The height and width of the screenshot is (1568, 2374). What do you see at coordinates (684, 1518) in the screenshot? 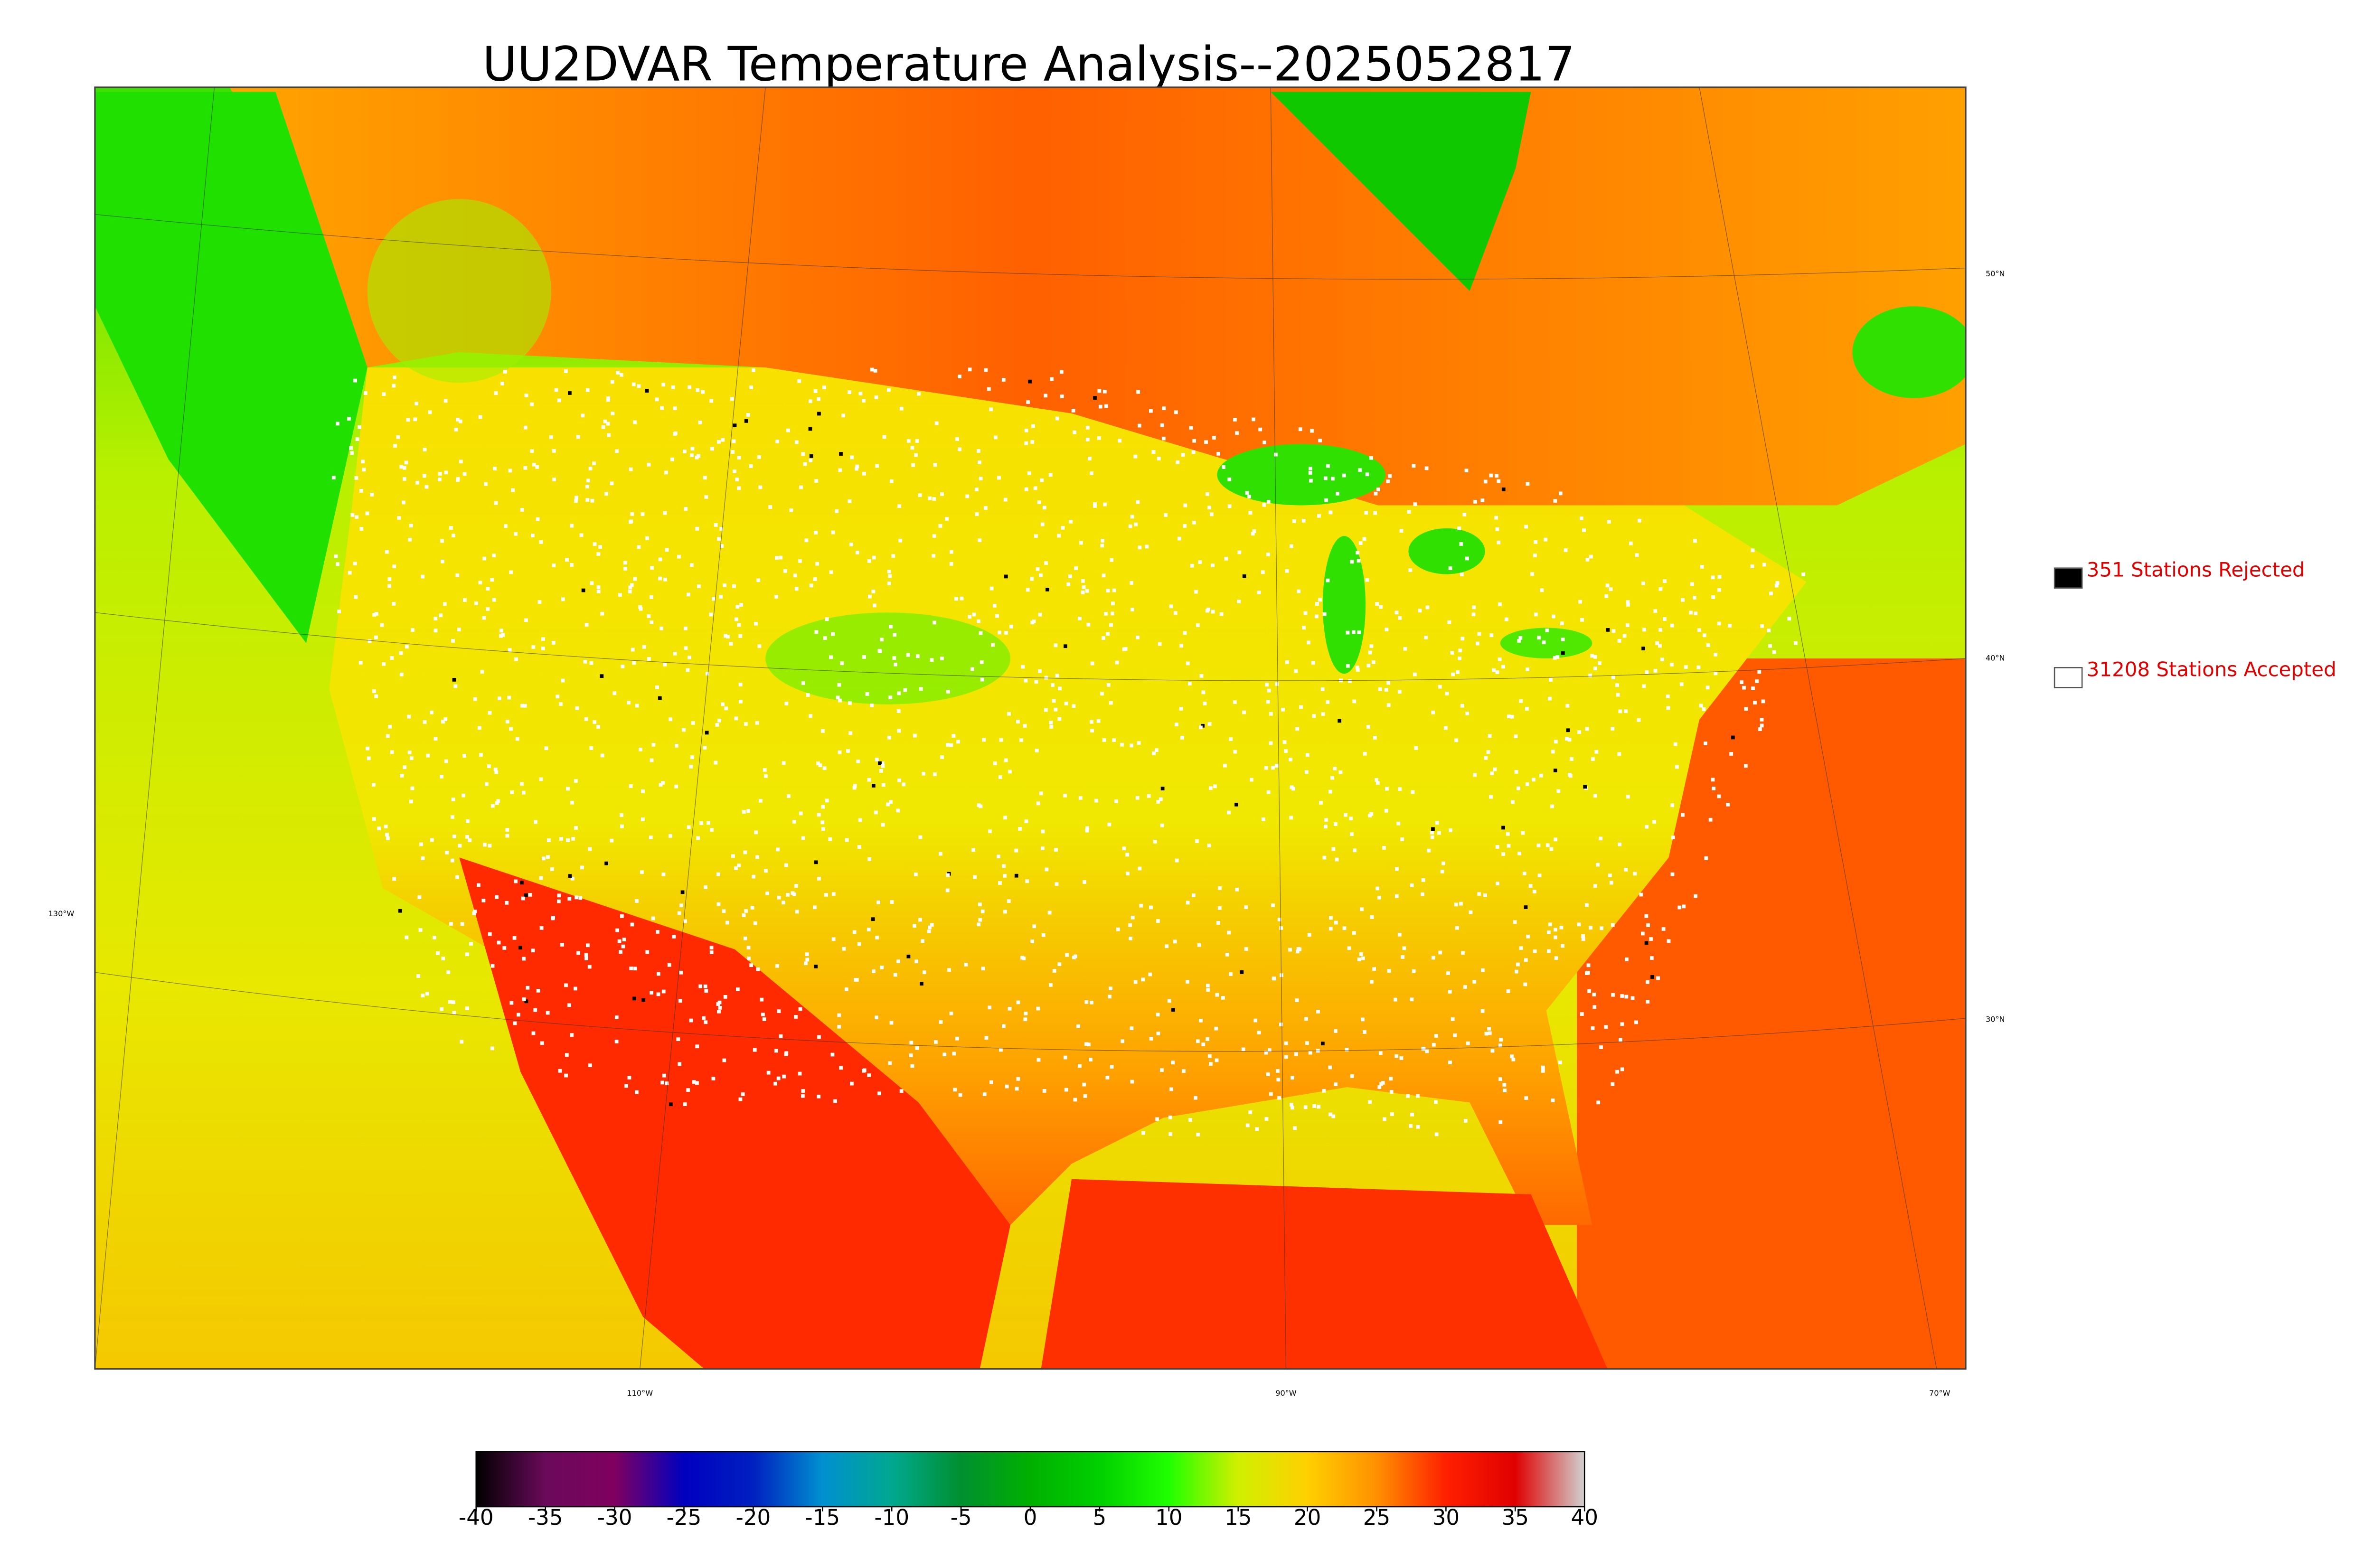
I see `colorbar-tick-label: -25` at bounding box center [684, 1518].